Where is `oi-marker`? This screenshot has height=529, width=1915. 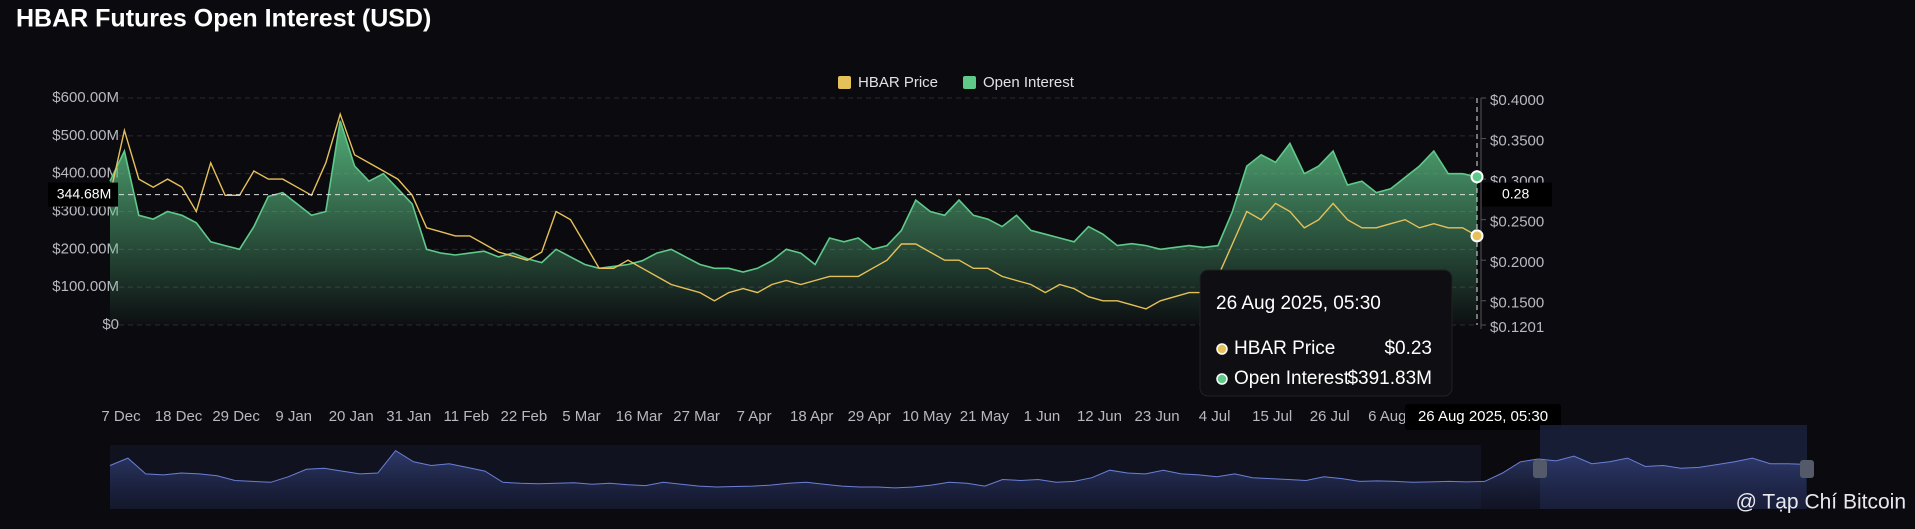
oi-marker is located at coordinates (1477, 177).